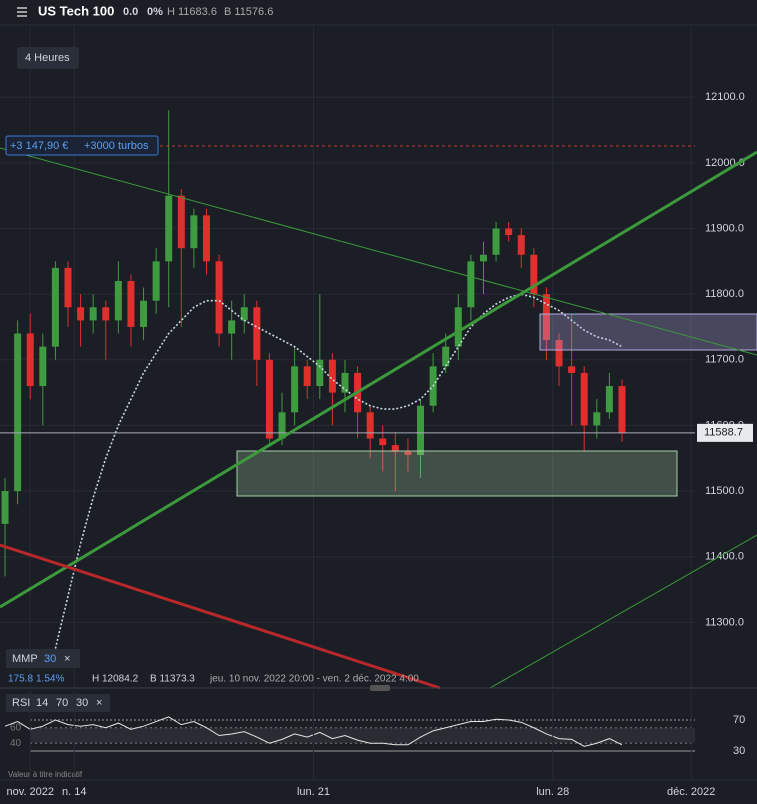 The height and width of the screenshot is (804, 757). I want to click on session-high: H 11683.6, so click(192, 12).